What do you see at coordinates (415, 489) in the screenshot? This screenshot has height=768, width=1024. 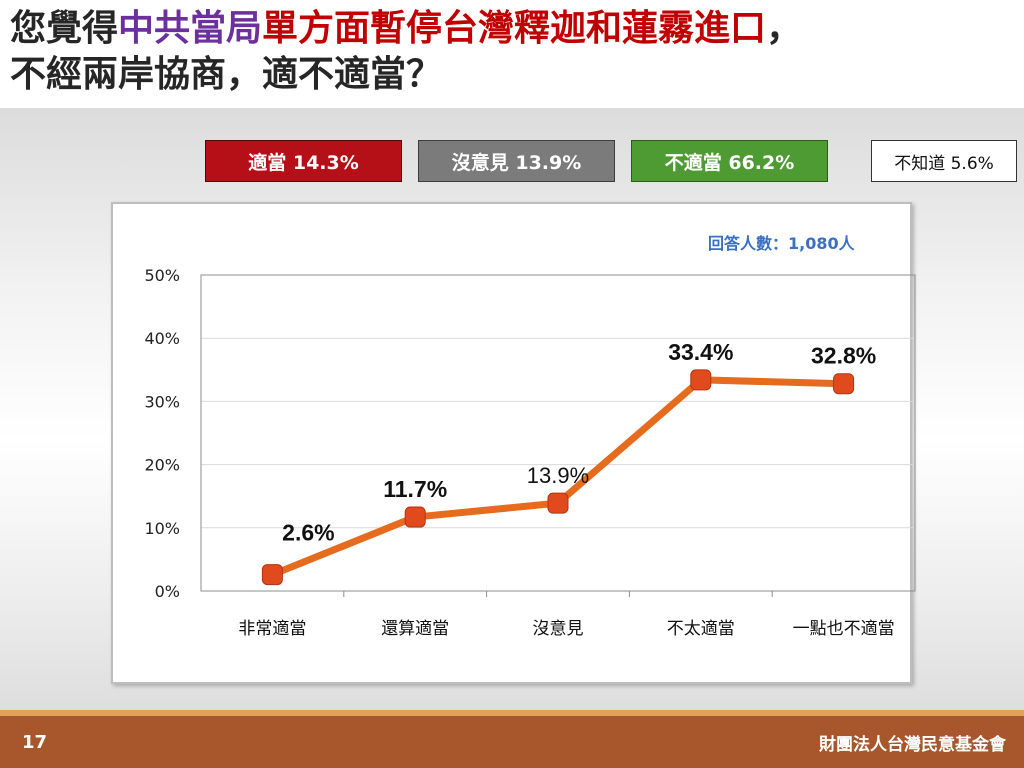 I see `data-label: 11.7%` at bounding box center [415, 489].